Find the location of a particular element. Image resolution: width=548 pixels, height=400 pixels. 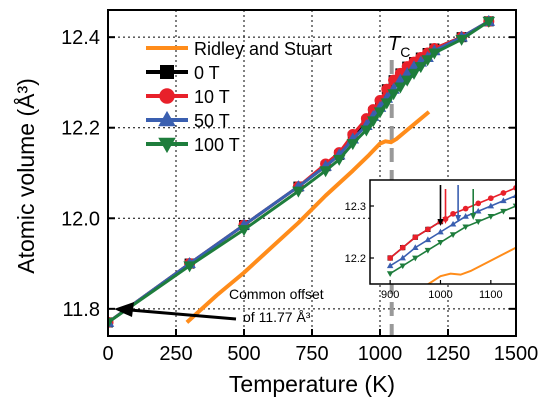

x-tick-label: 250 is located at coordinates (175, 354).